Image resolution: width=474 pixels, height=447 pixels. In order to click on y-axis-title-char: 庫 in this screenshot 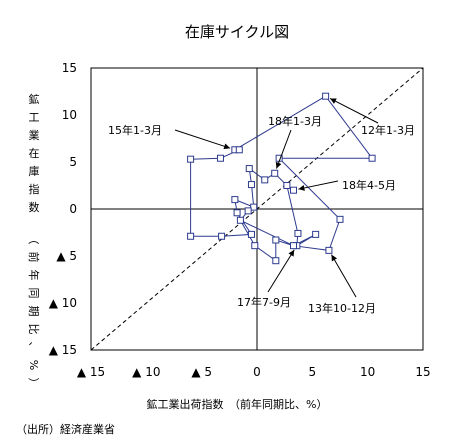, I will do `click(34, 171)`.